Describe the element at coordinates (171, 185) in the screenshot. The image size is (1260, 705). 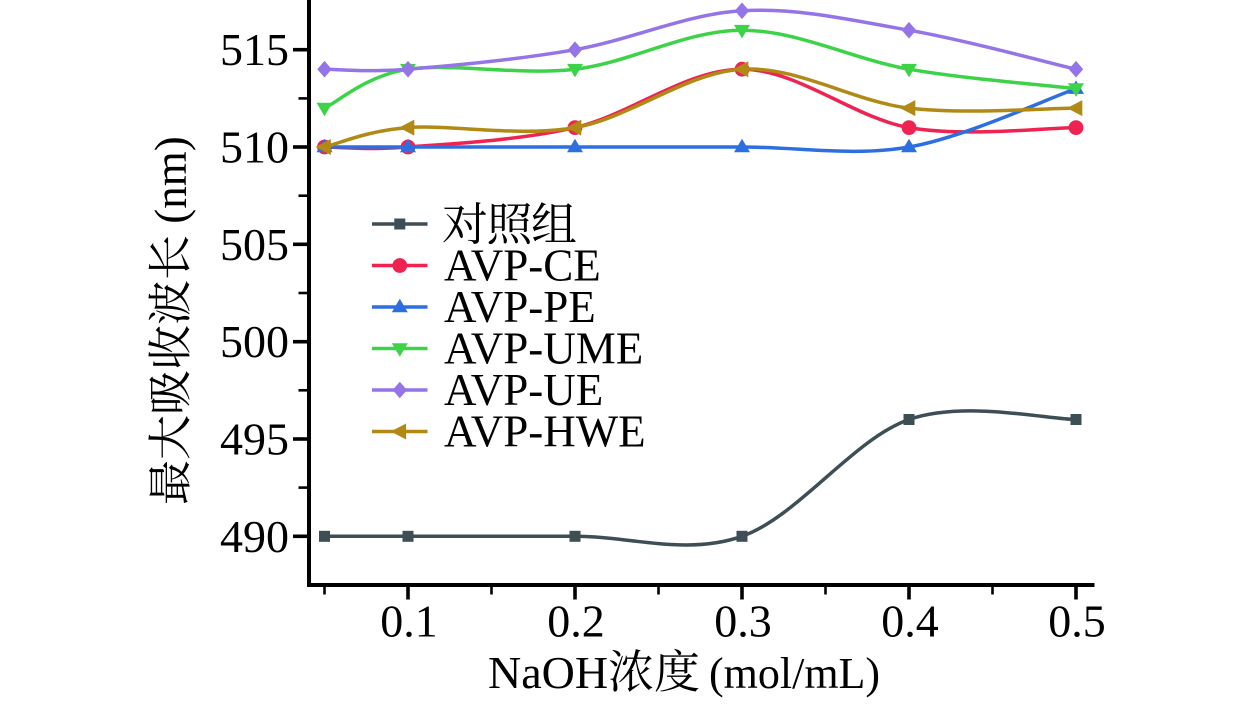
I see `svg-text: (nm)` at that location.